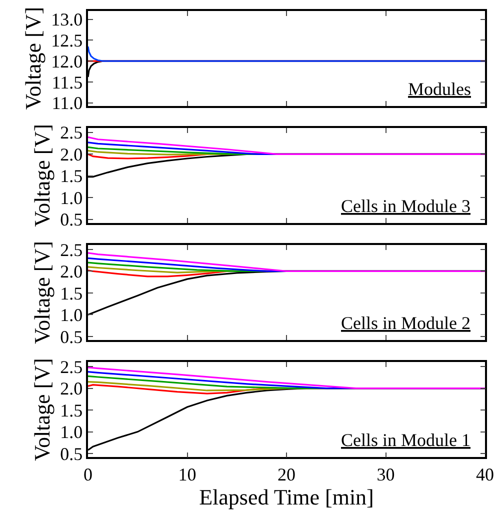 Image resolution: width=500 pixels, height=513 pixels. I want to click on annotation: Cells in Module 3, so click(405, 206).